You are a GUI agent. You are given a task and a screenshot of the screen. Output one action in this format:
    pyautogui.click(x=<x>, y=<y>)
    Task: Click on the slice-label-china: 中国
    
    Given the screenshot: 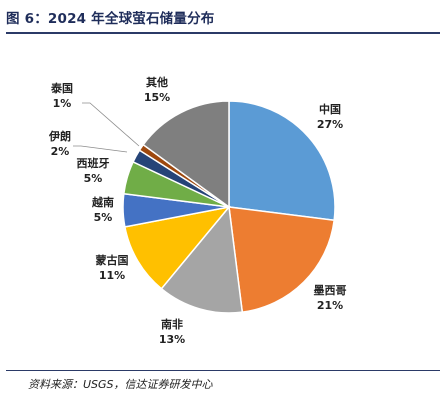 What is the action you would take?
    pyautogui.click(x=330, y=109)
    